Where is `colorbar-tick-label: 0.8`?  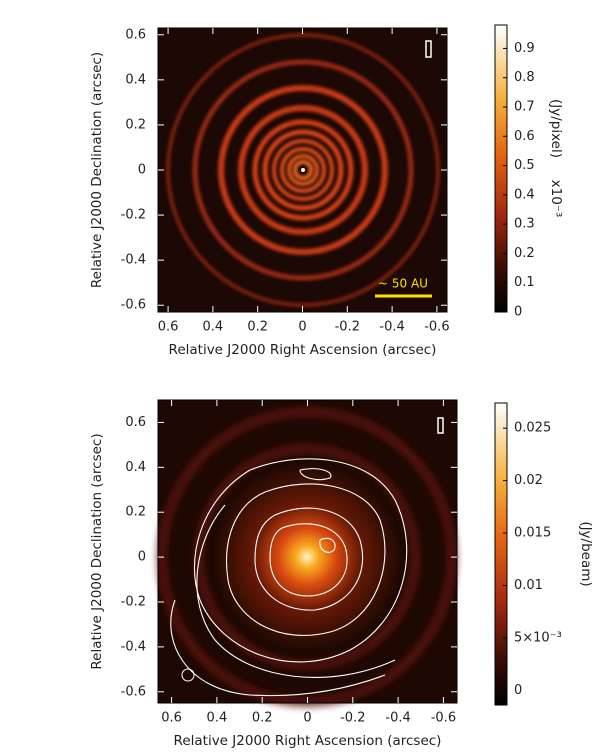 colorbar-tick-label: 0.8 is located at coordinates (524, 77).